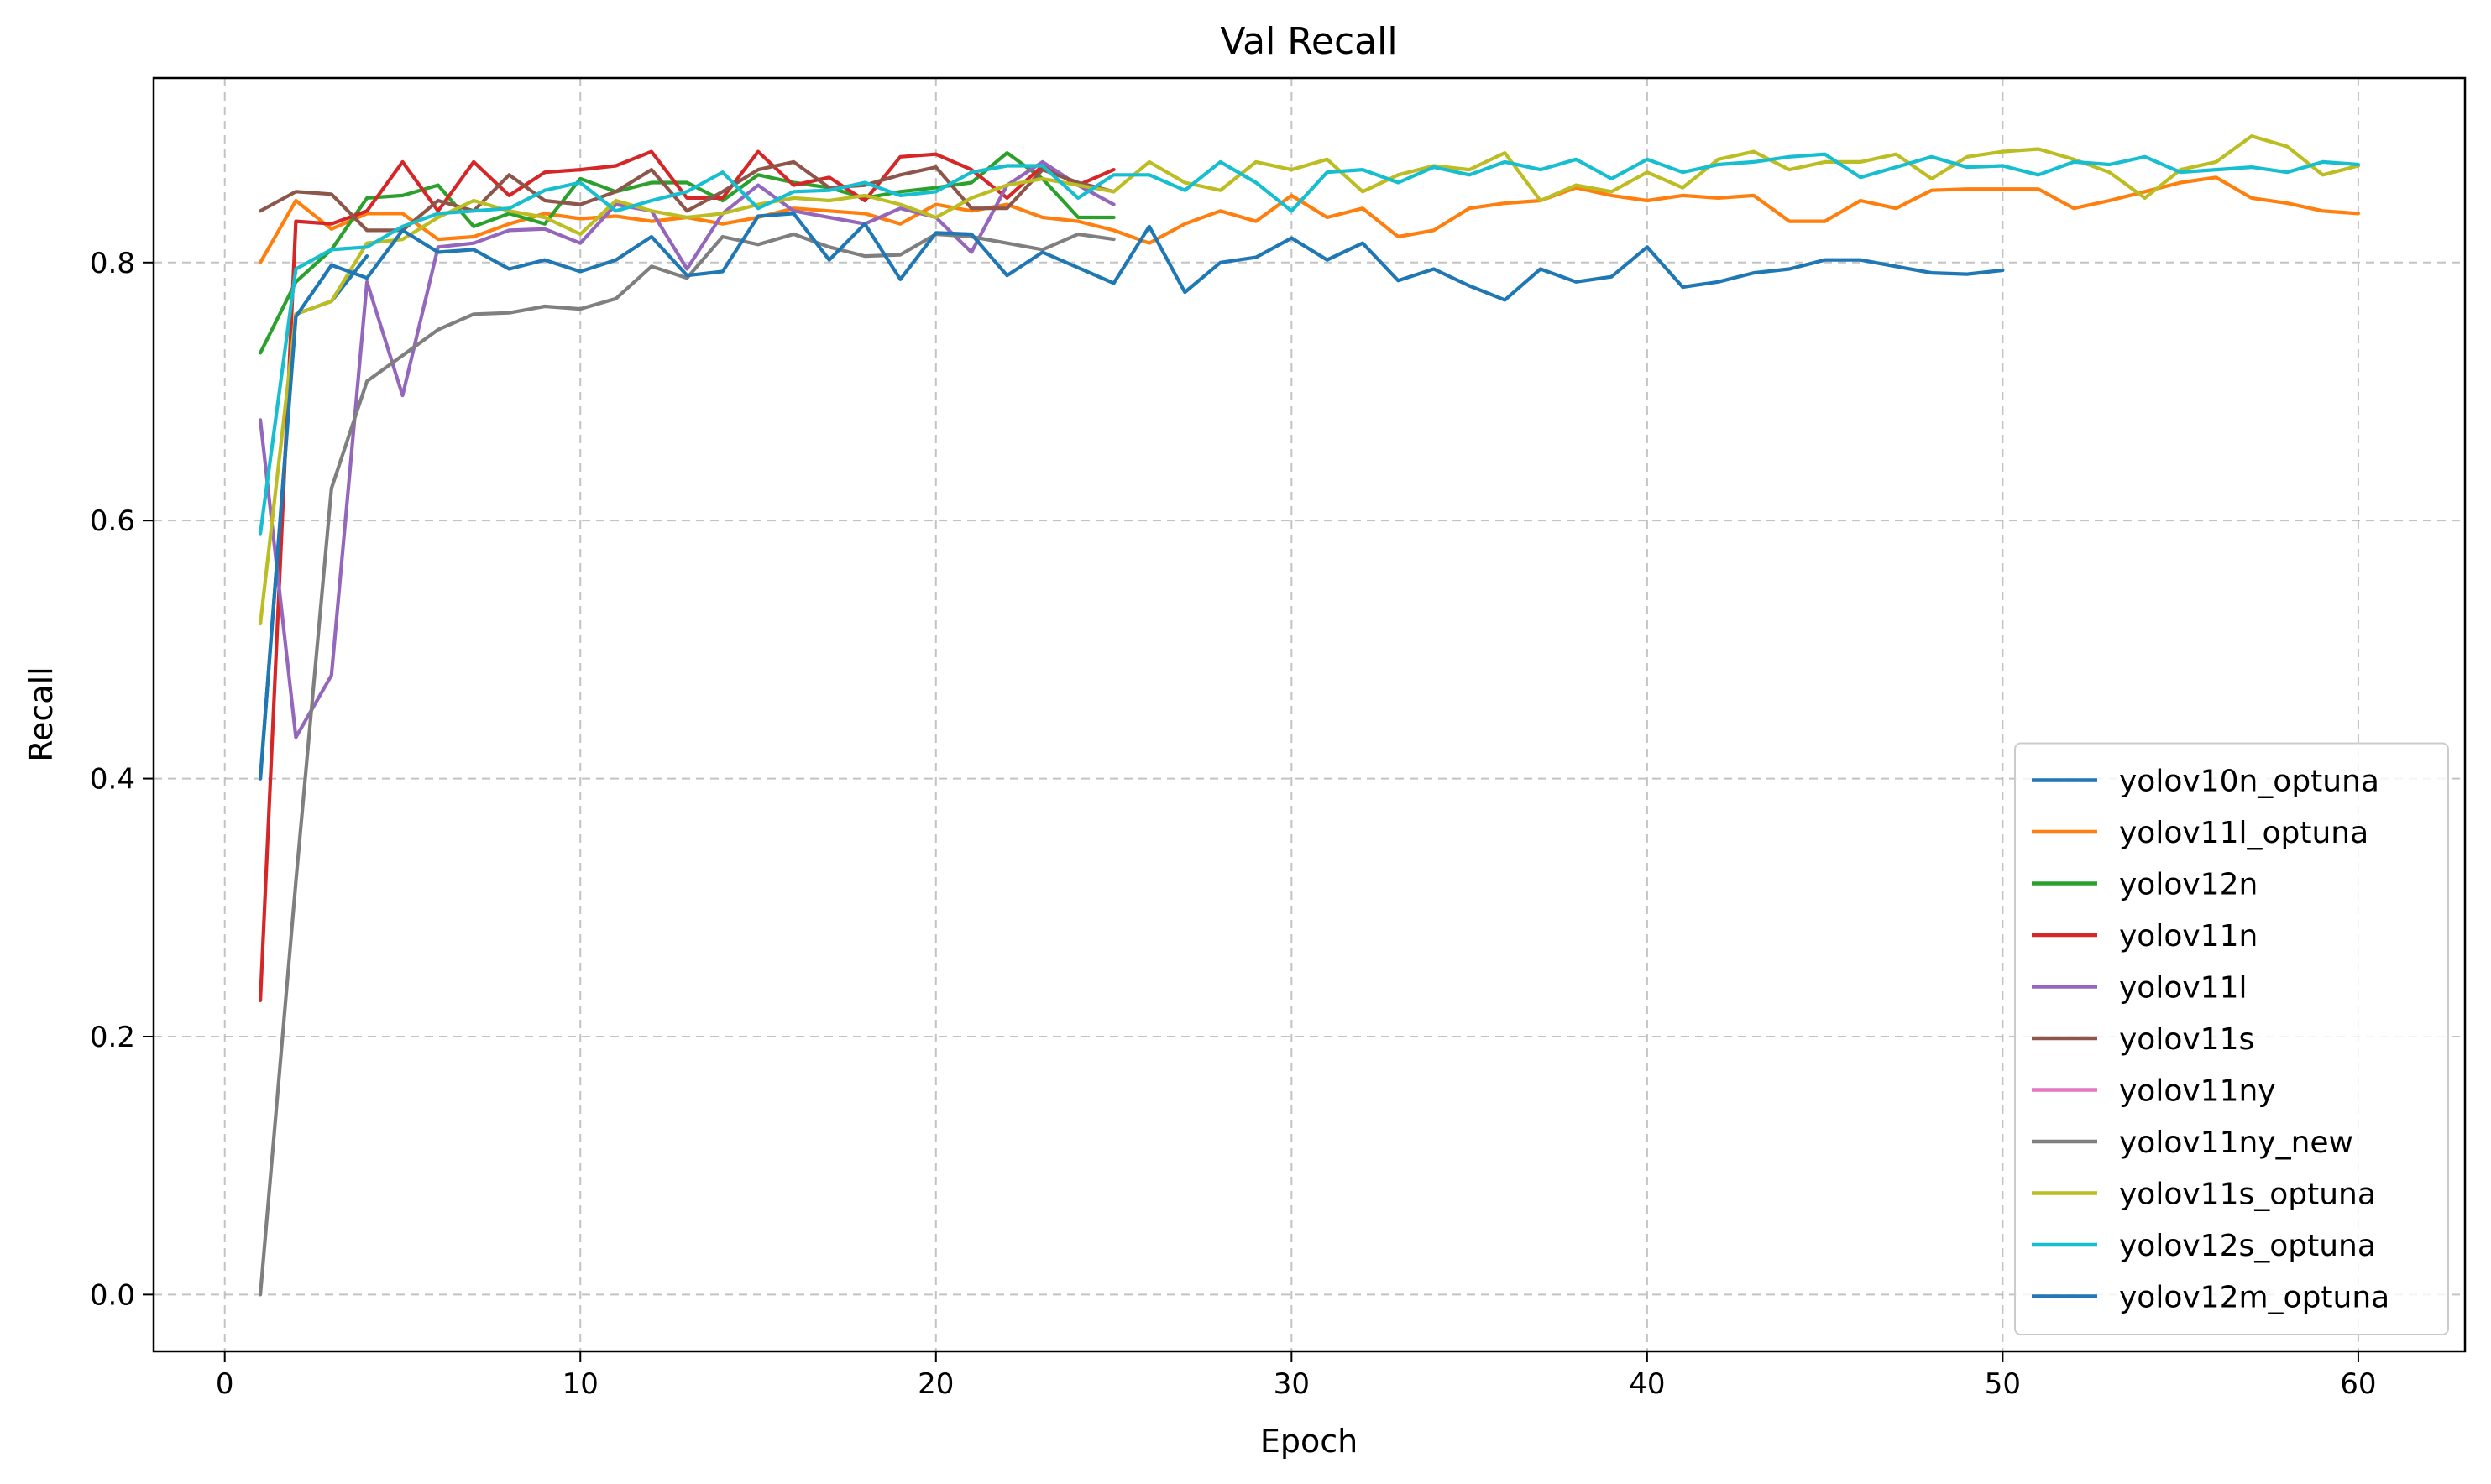 The height and width of the screenshot is (1484, 2491). What do you see at coordinates (113, 1037) in the screenshot?
I see `y-tick-label: 0.2` at bounding box center [113, 1037].